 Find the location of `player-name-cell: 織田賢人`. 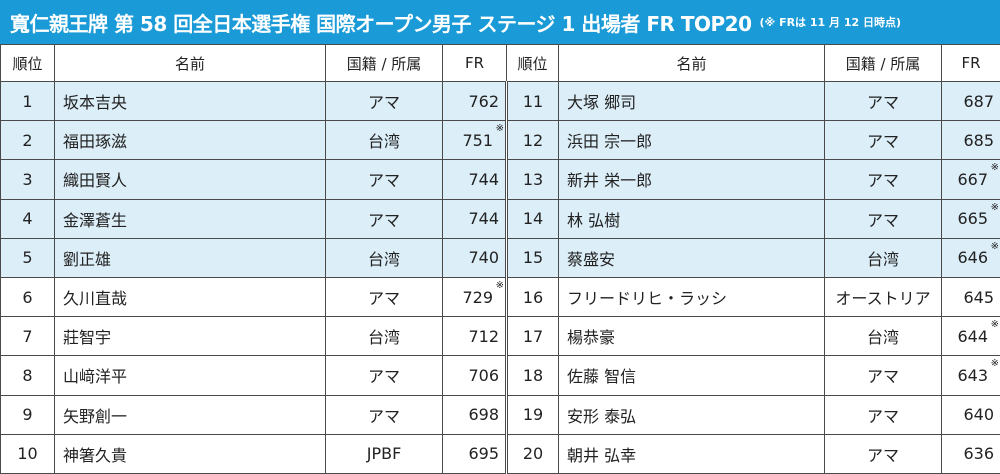

player-name-cell: 織田賢人 is located at coordinates (190, 179).